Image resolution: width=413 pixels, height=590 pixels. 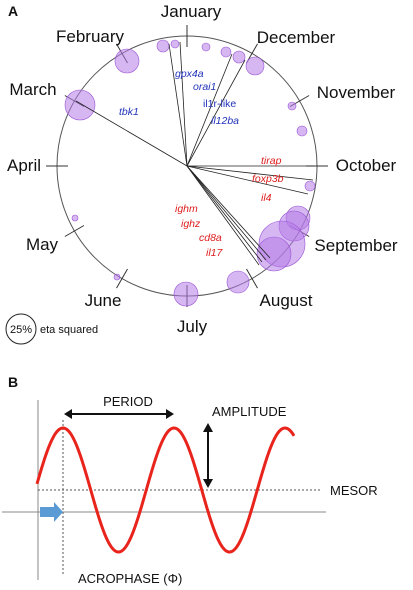 What do you see at coordinates (13, 11) in the screenshot?
I see `panel-a-label: A` at bounding box center [13, 11].